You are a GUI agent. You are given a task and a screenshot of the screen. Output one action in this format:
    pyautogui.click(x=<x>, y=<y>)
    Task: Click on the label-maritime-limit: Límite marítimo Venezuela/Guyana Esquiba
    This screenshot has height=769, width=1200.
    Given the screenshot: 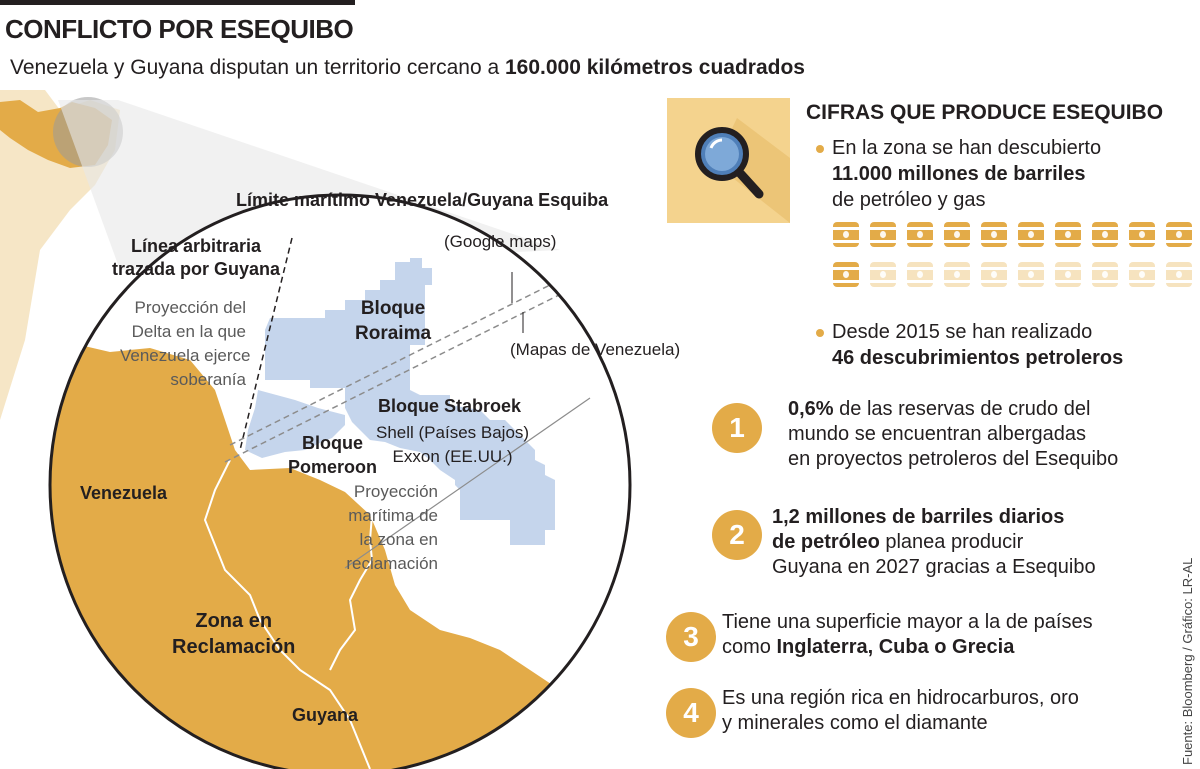 What is the action you would take?
    pyautogui.click(x=422, y=200)
    